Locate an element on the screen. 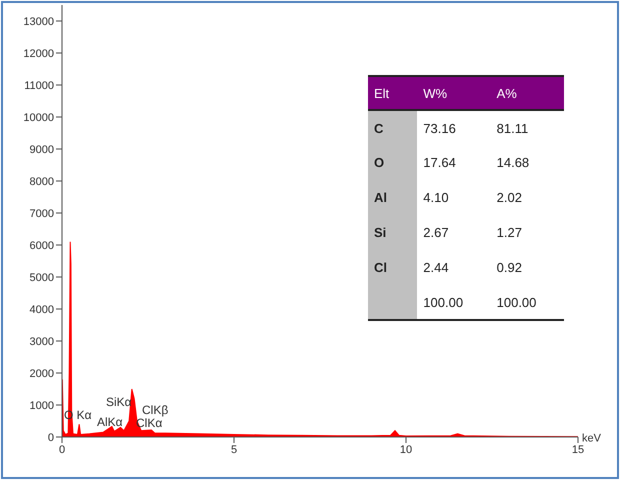  y-tick-label: 2000 is located at coordinates (42, 374).